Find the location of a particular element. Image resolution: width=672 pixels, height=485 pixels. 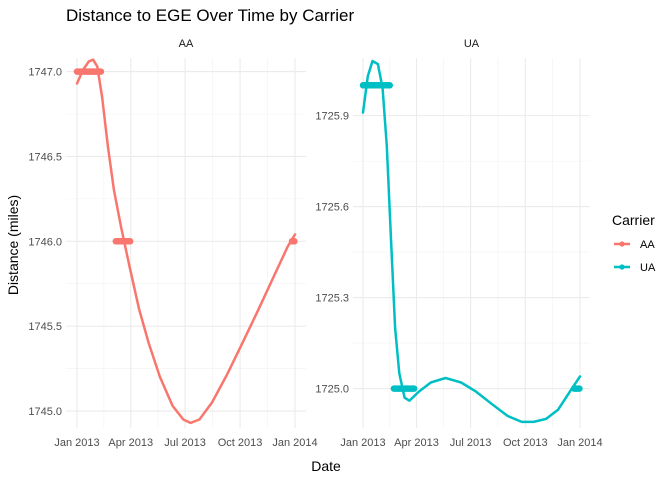

y-tick-label: 1725.6 is located at coordinates (332, 208).